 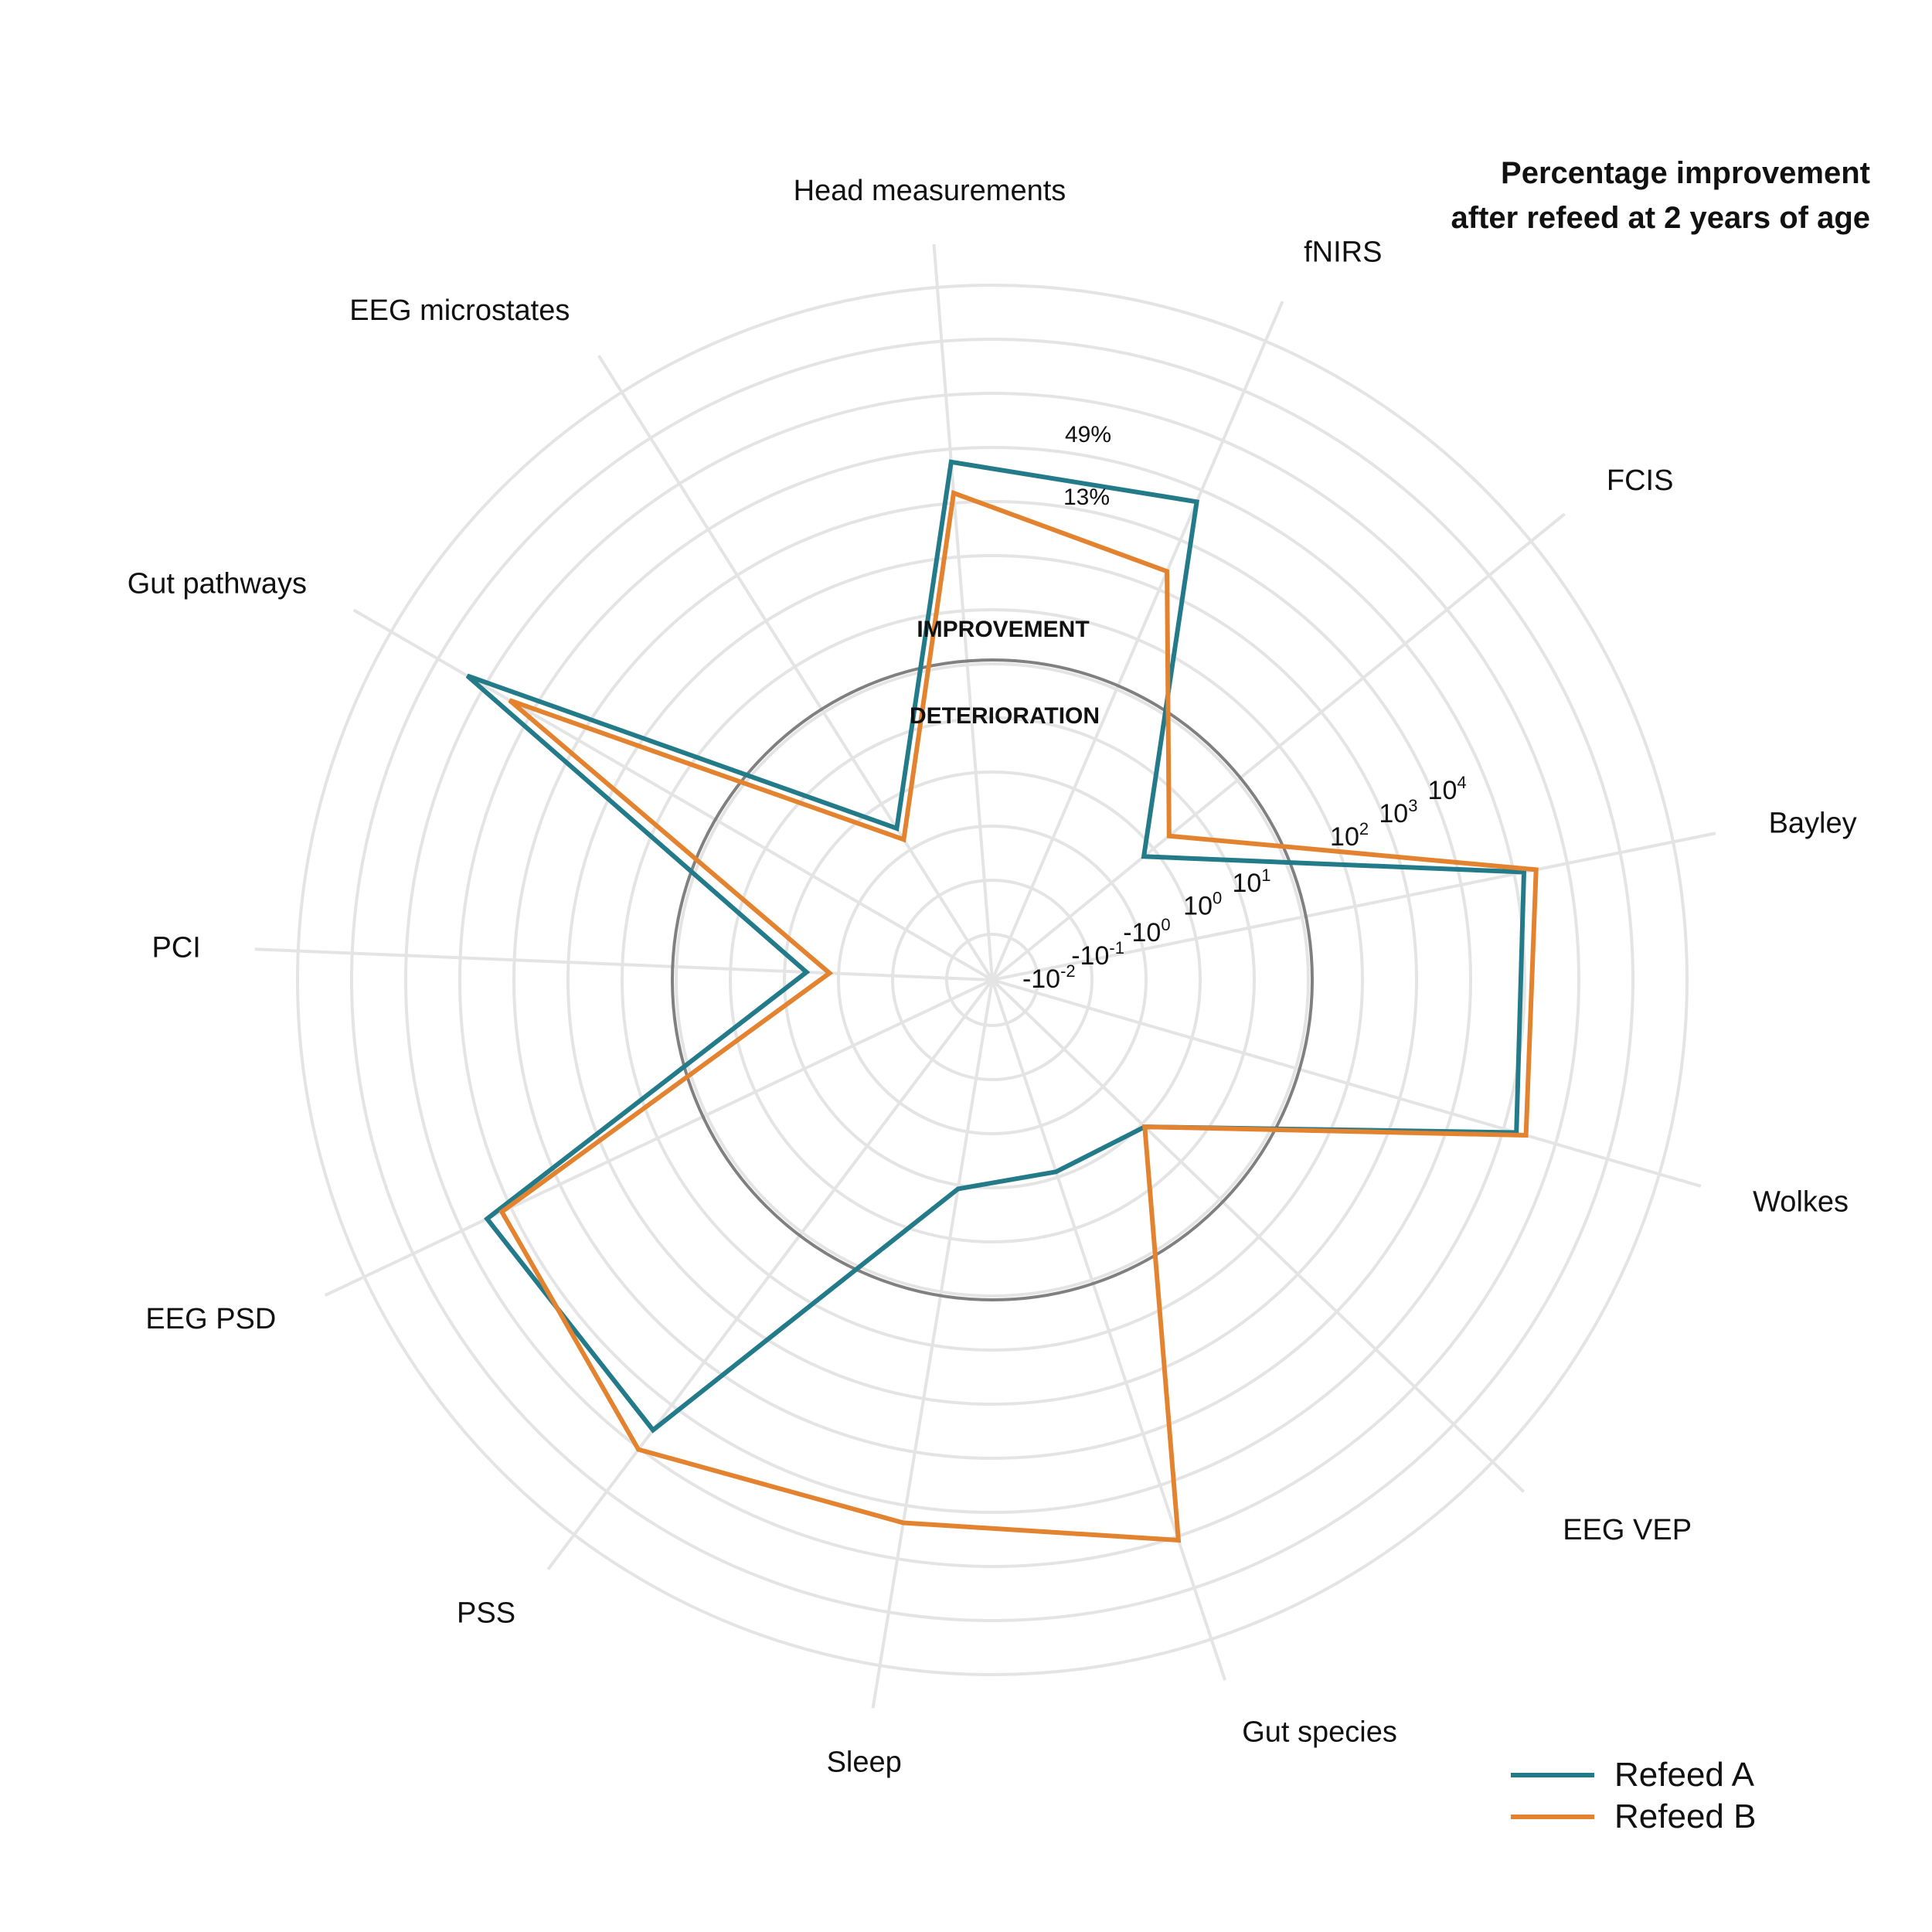 What do you see at coordinates (1685, 1816) in the screenshot?
I see `legend-label-refeed-b: Refeed B` at bounding box center [1685, 1816].